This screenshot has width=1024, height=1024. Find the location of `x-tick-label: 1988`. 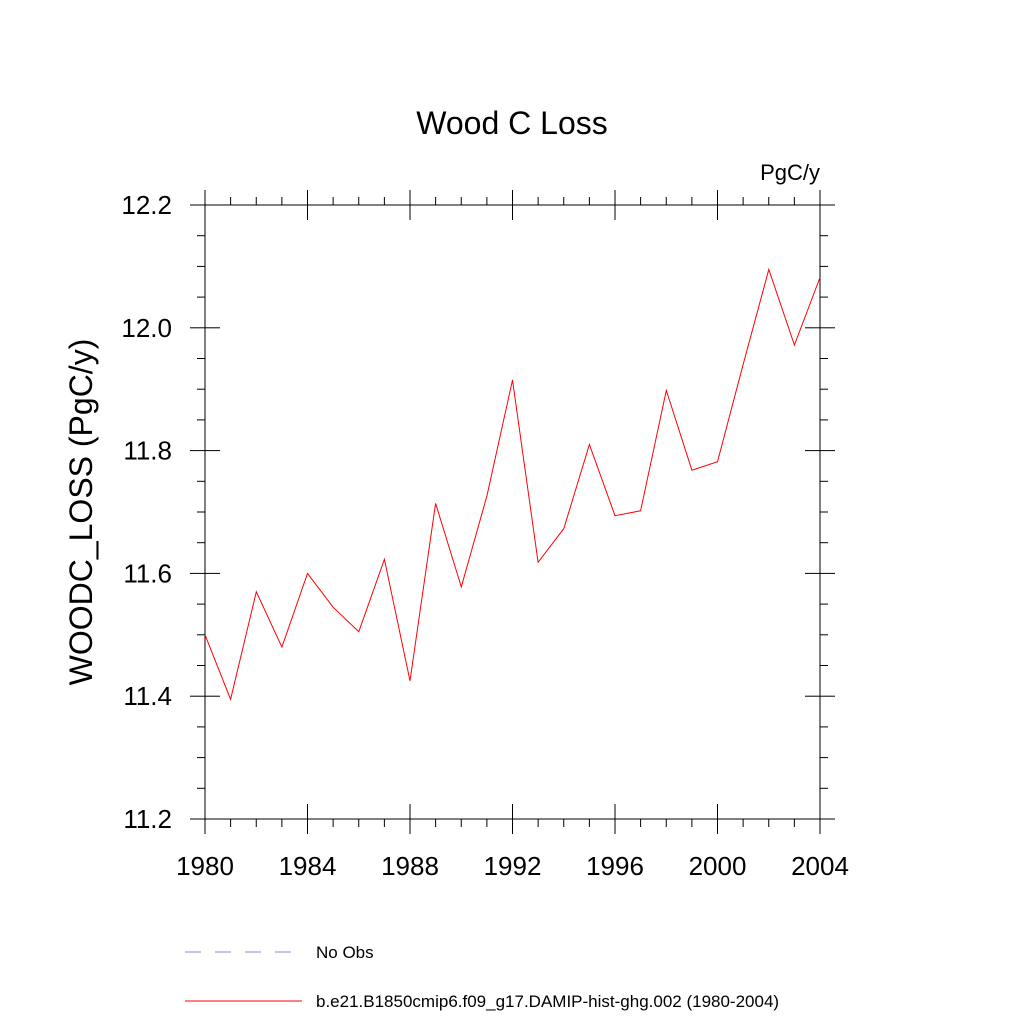

x-tick-label: 1988 is located at coordinates (410, 866).